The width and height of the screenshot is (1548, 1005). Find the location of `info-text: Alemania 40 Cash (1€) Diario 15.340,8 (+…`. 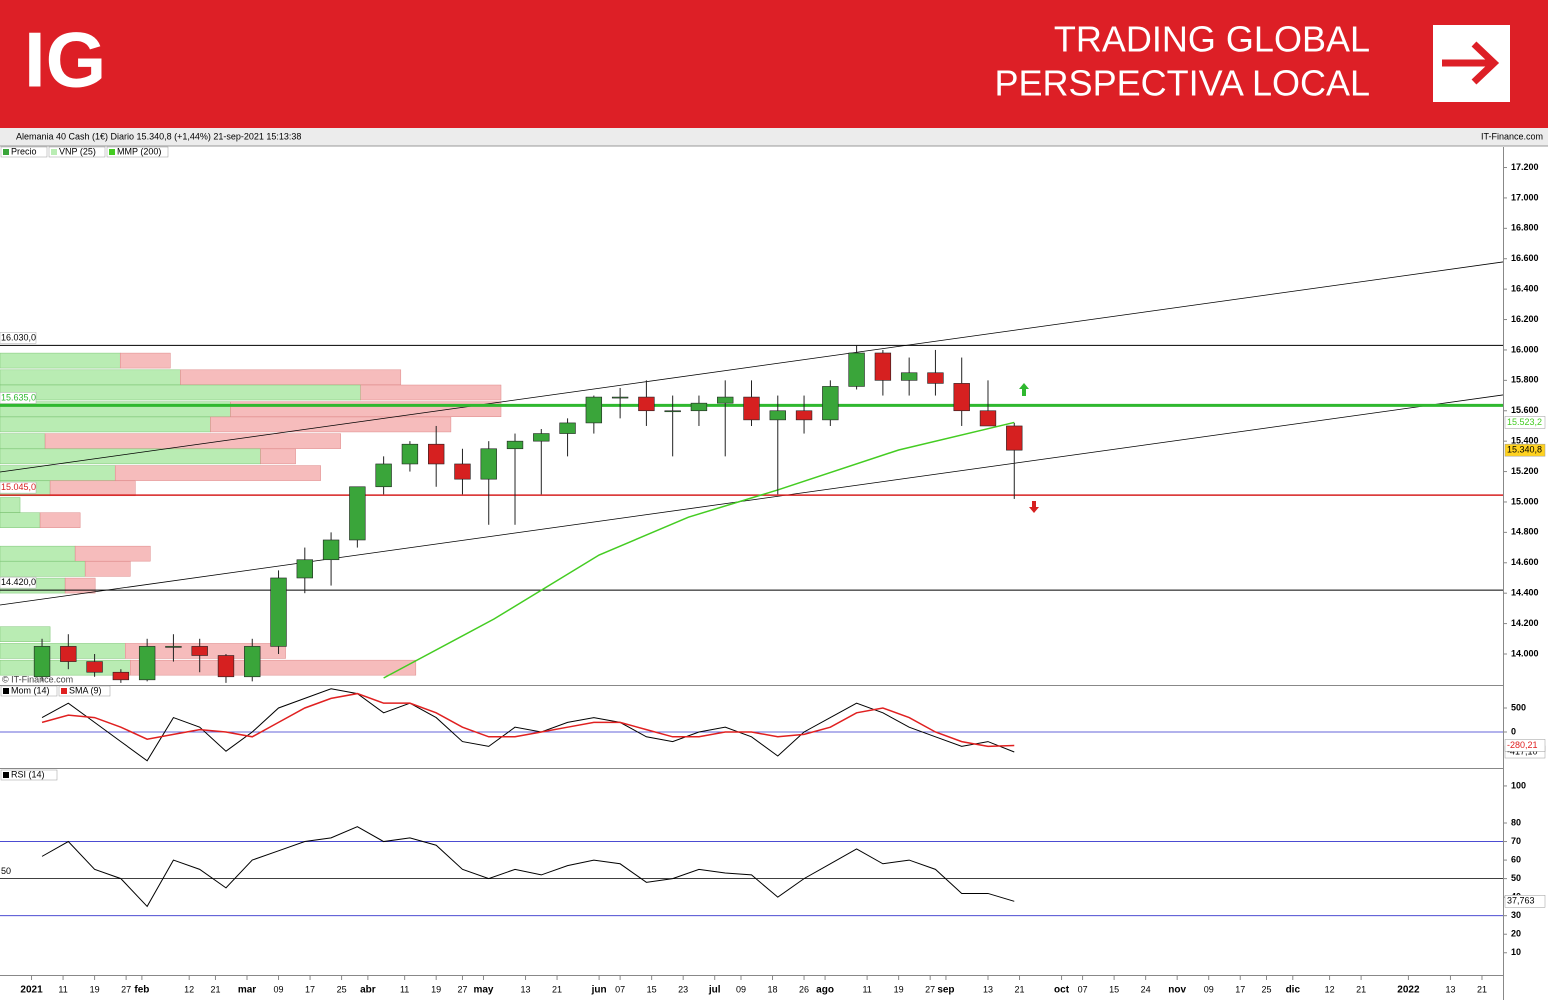

info-text: Alemania 40 Cash (1€) Diario 15.340,8 (+… is located at coordinates (158, 136).